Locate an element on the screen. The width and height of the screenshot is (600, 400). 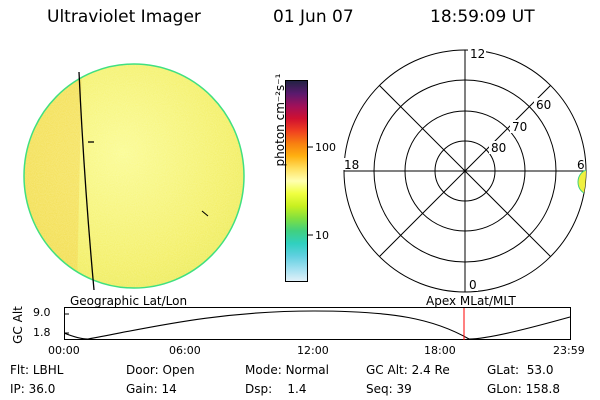
lat-label-70: 70 is located at coordinates (519, 127).